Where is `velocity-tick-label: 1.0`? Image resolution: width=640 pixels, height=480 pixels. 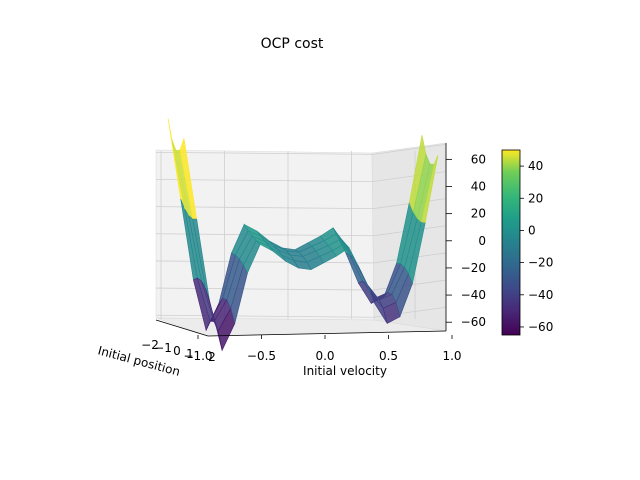
velocity-tick-label: 1.0 is located at coordinates (451, 356).